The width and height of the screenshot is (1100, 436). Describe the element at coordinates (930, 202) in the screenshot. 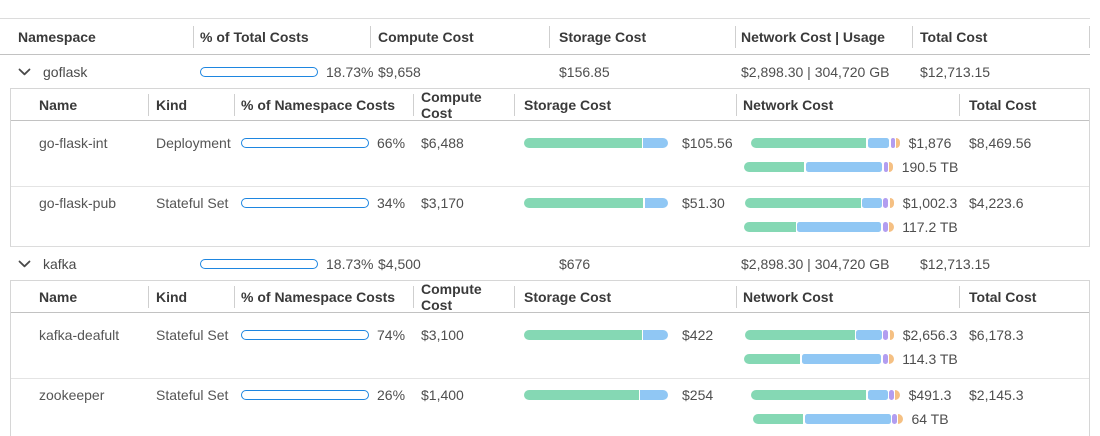

I see `network-cost-value: $1,002.3` at that location.